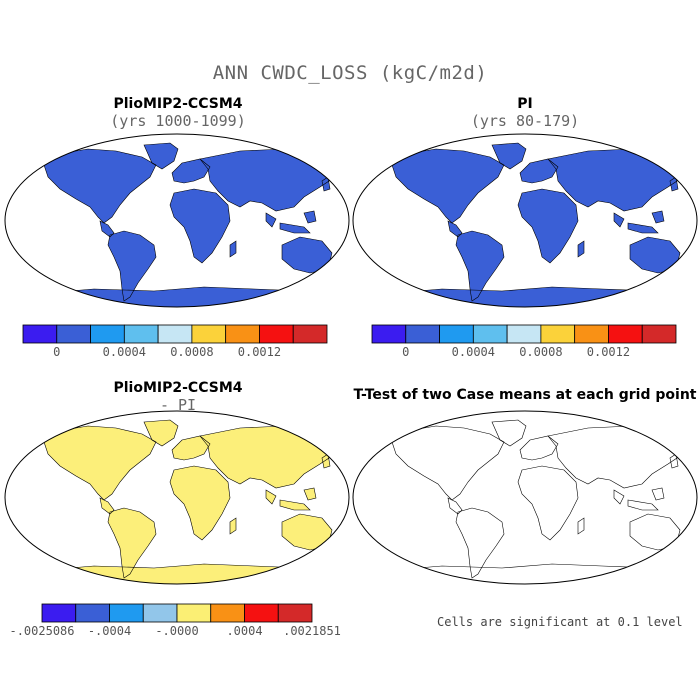 This screenshot has width=700, height=700. I want to click on panel3-title: PlioMIP2-CCSM4, so click(178, 388).